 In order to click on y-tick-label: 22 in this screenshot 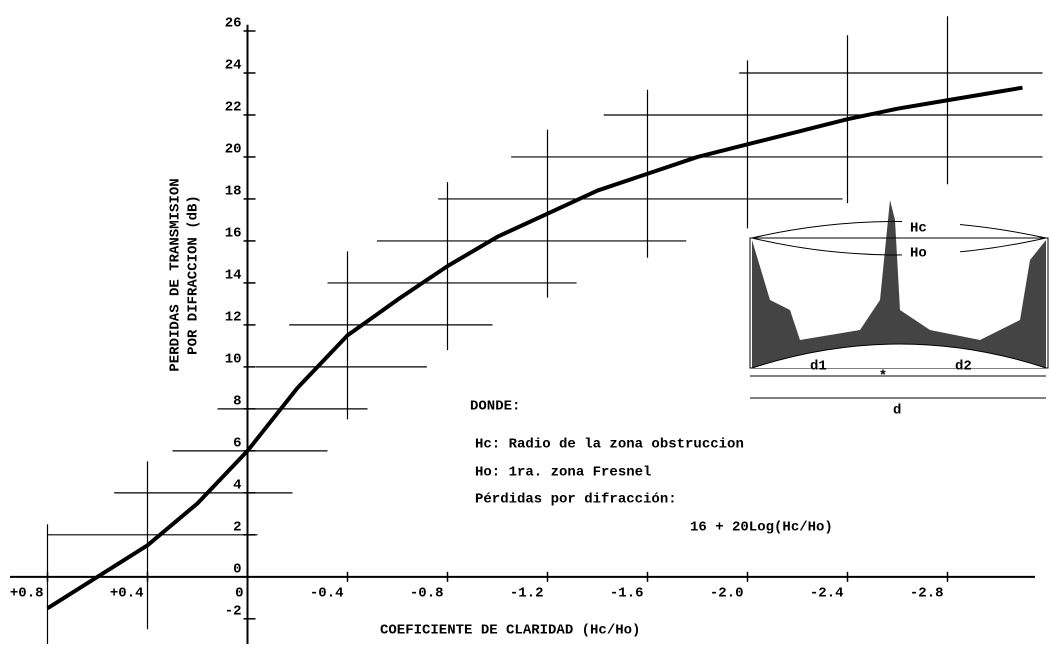, I will do `click(233, 108)`.